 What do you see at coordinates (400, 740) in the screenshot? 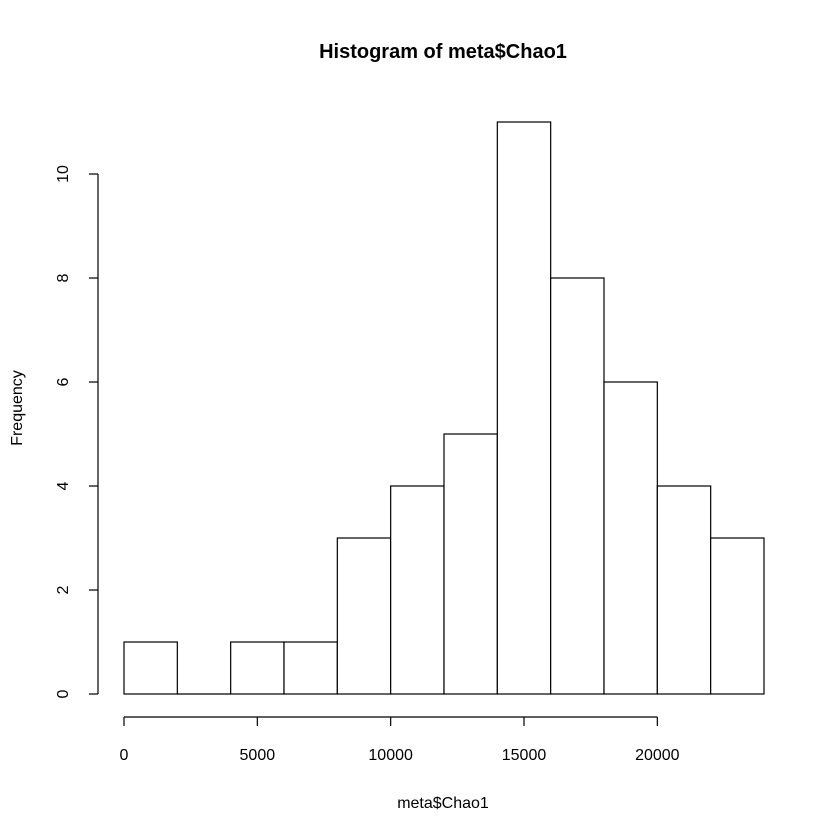
I see `x-axis: 0 5000 10000 15000 20000` at bounding box center [400, 740].